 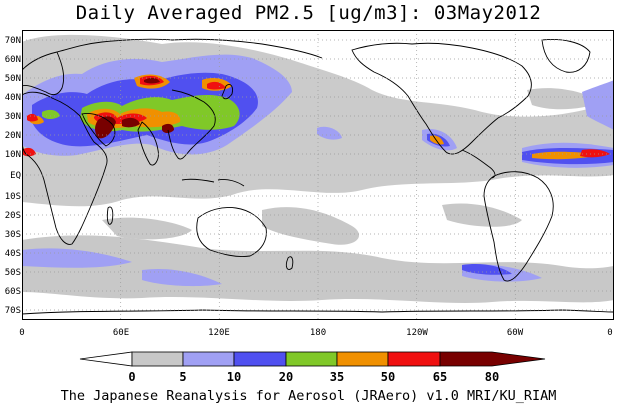 What do you see at coordinates (13, 254) in the screenshot?
I see `lat-label: 40S` at bounding box center [13, 254].